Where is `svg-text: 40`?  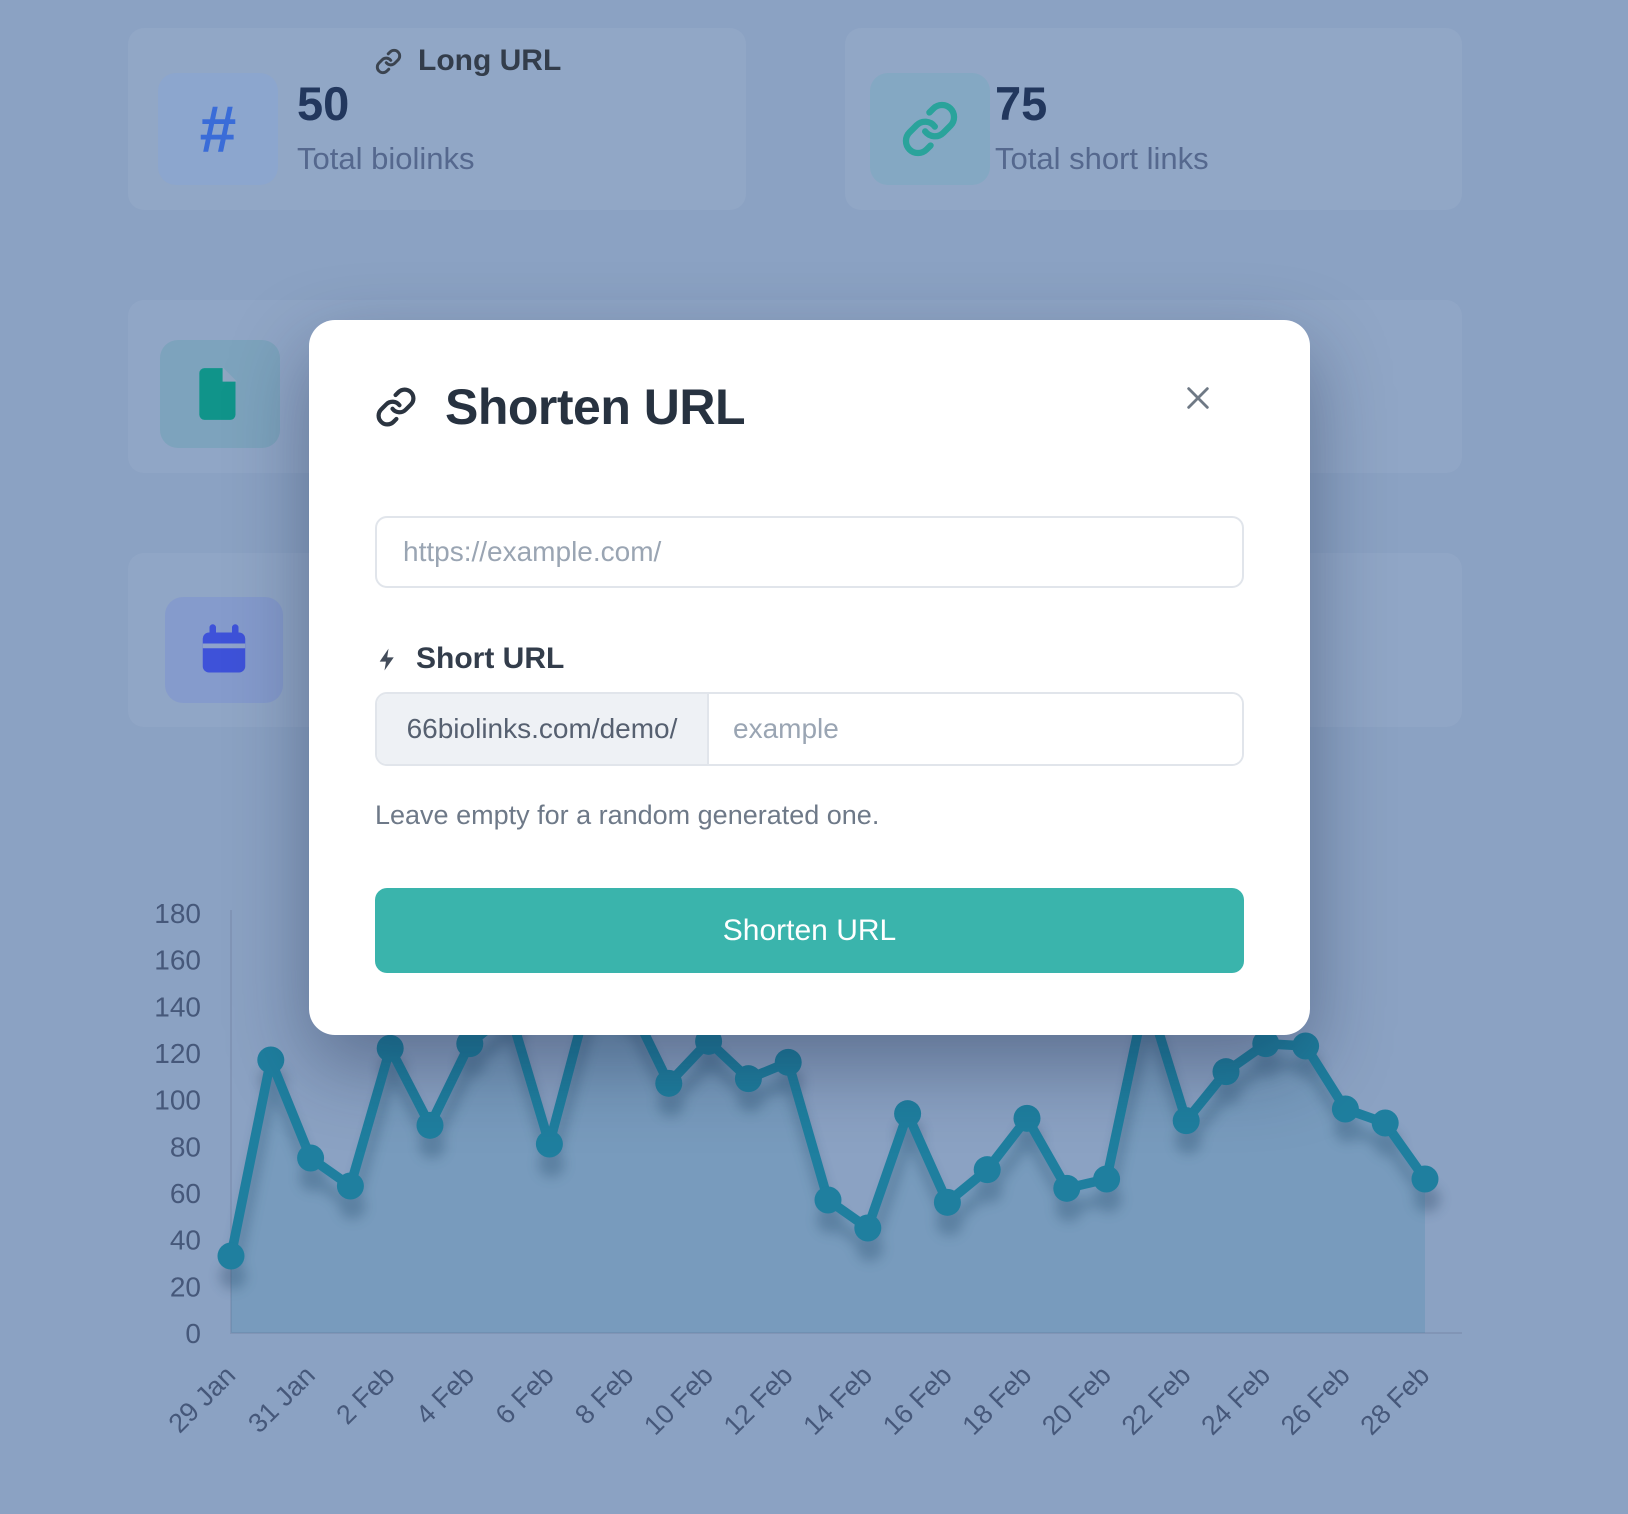 svg-text: 40 is located at coordinates (185, 1240).